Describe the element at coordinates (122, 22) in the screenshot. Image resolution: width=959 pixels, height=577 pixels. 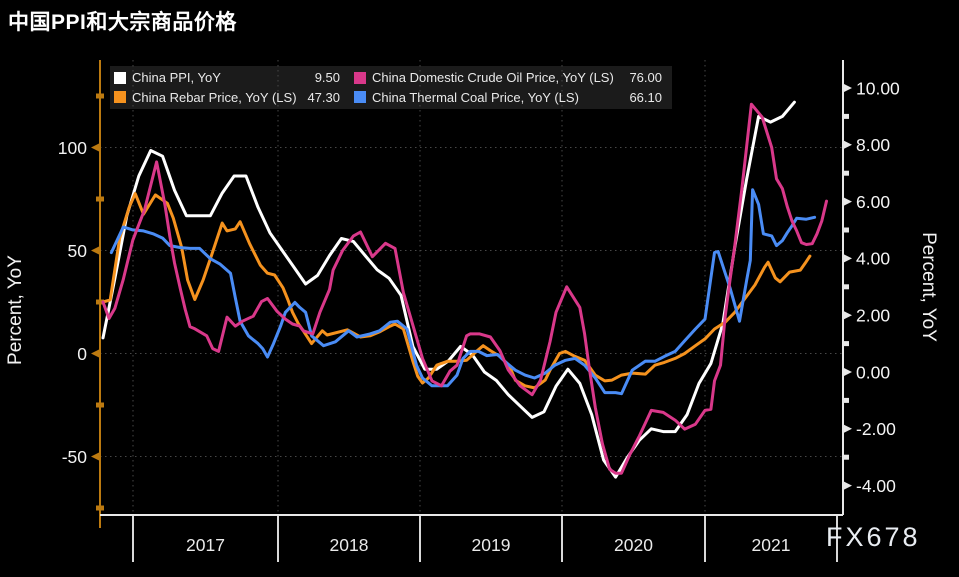
I see `chart-title: 中国PPI和大宗商品价格` at that location.